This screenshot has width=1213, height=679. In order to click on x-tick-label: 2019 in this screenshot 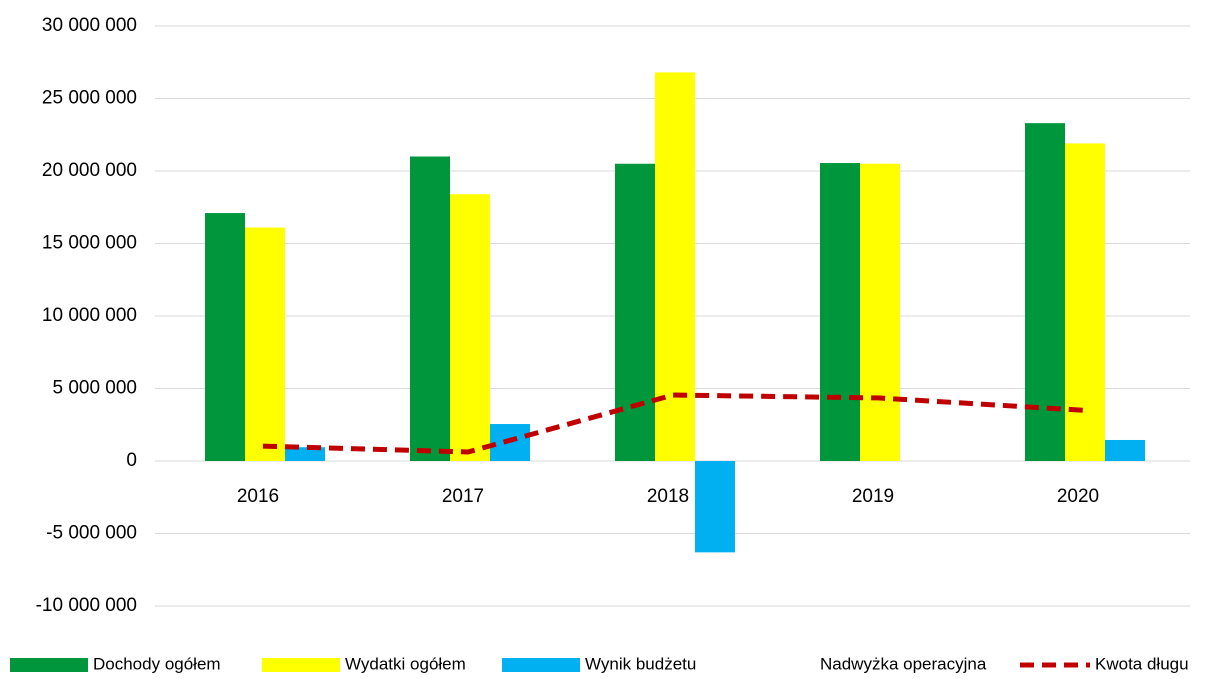, I will do `click(873, 496)`.